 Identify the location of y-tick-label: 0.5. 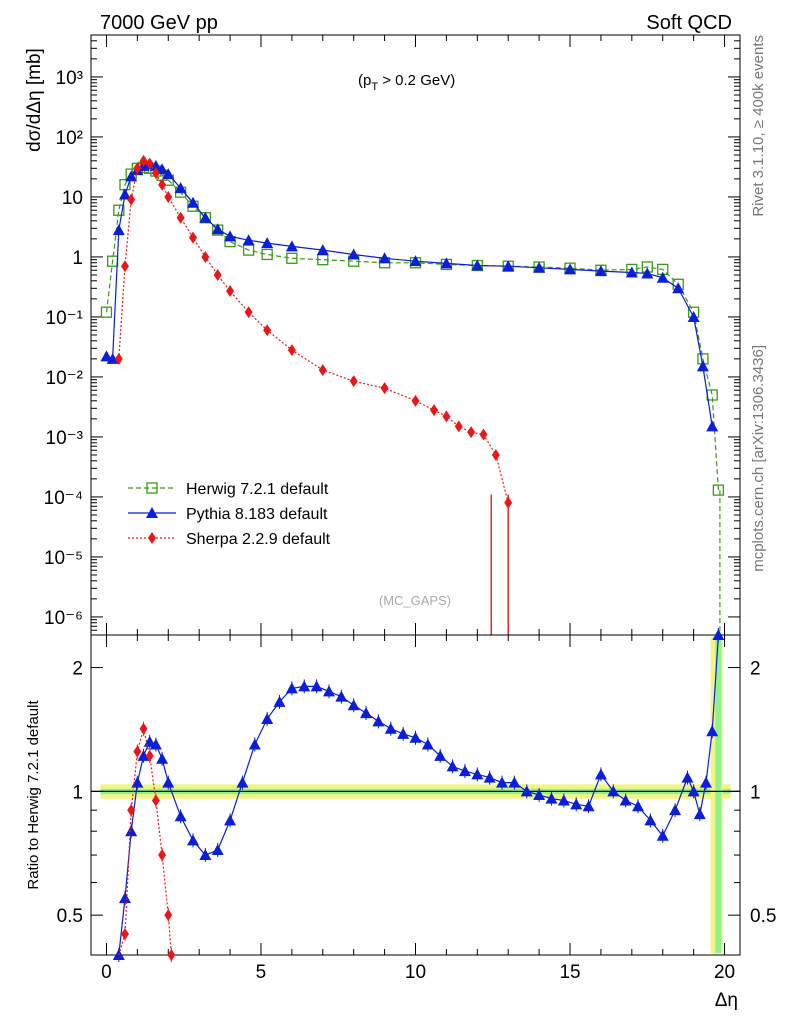
(70, 916).